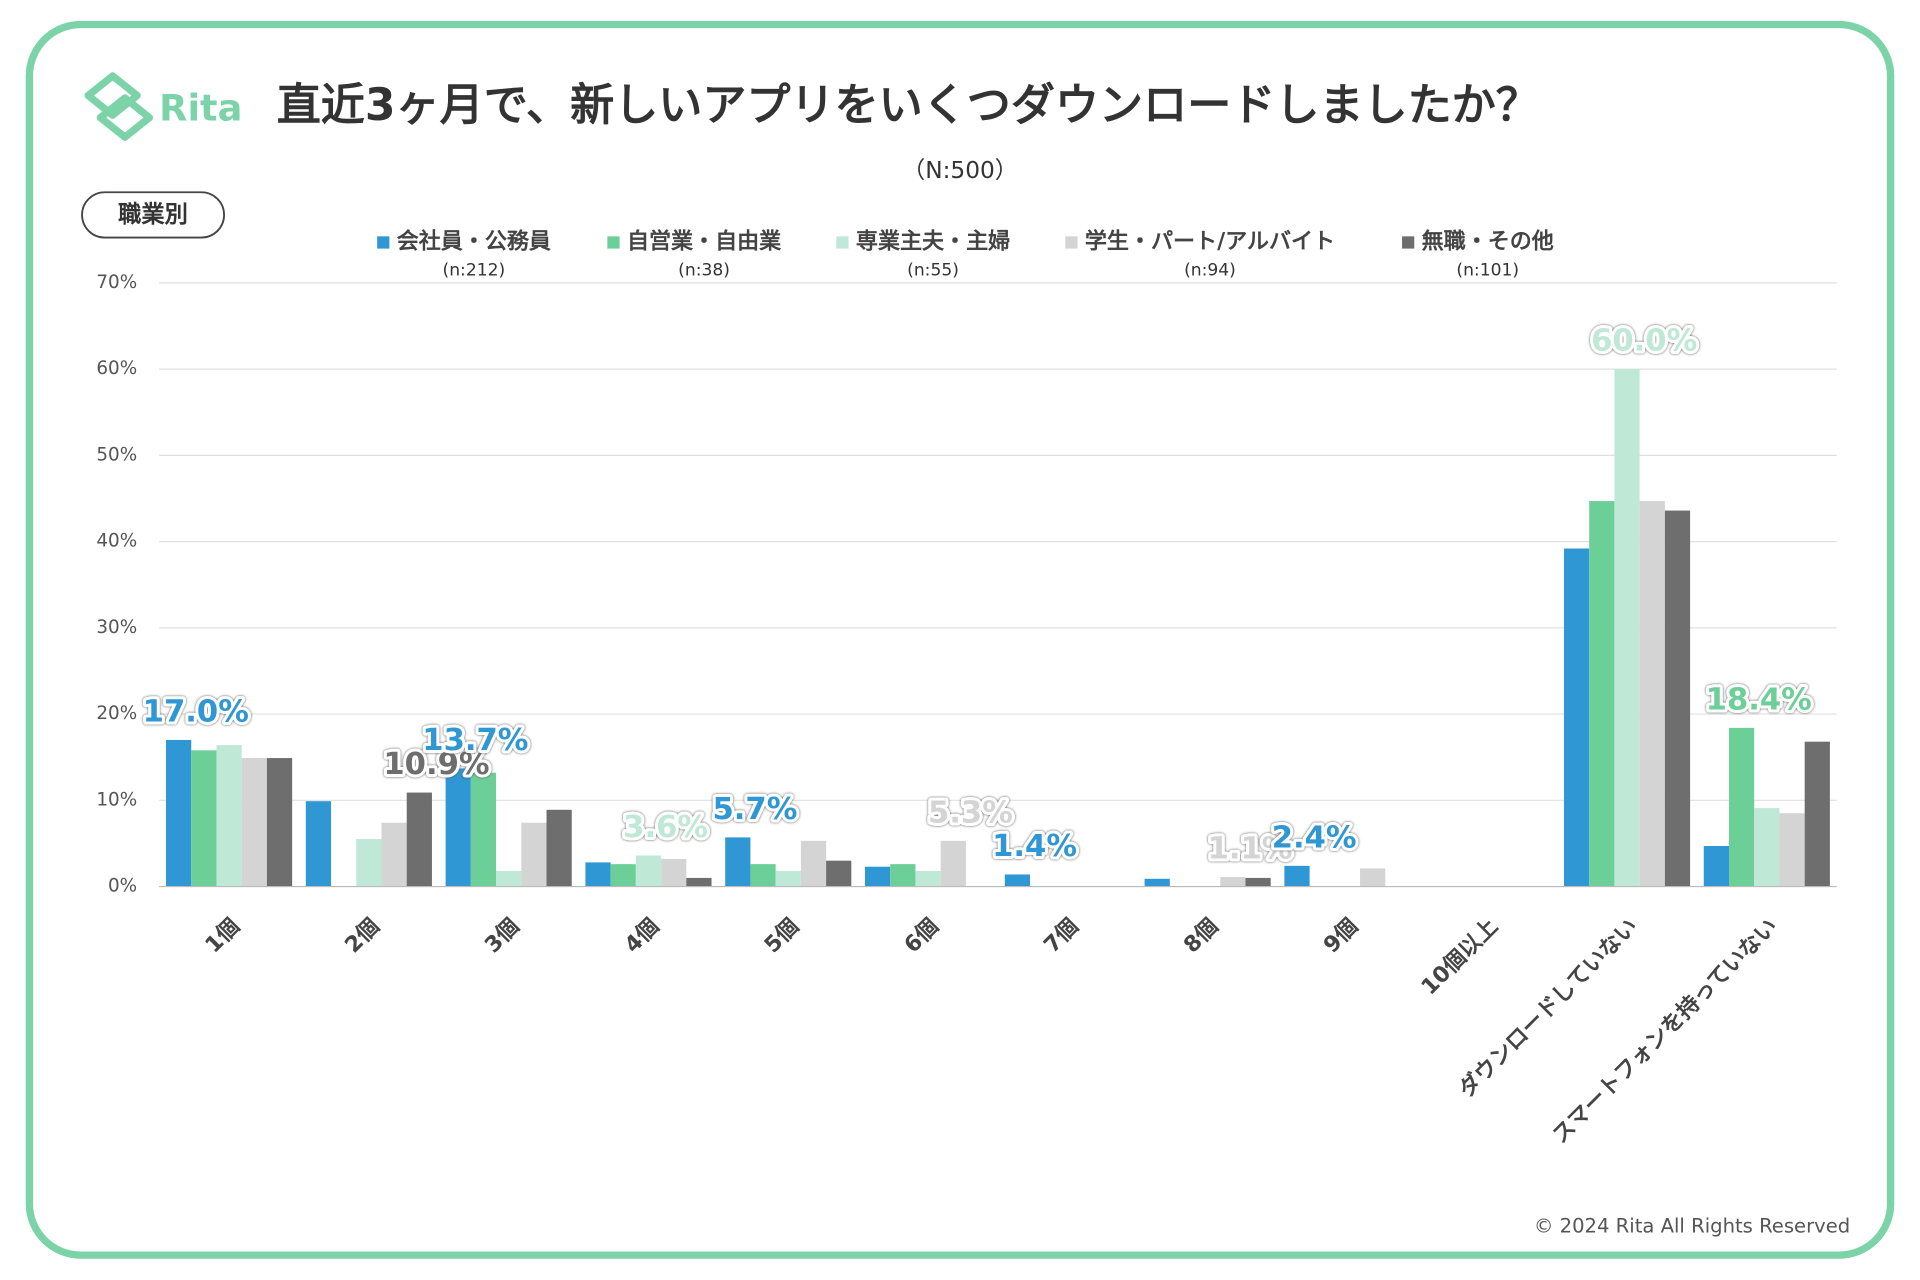 This screenshot has width=1920, height=1280. I want to click on value-label: 10.9%, so click(436, 764).